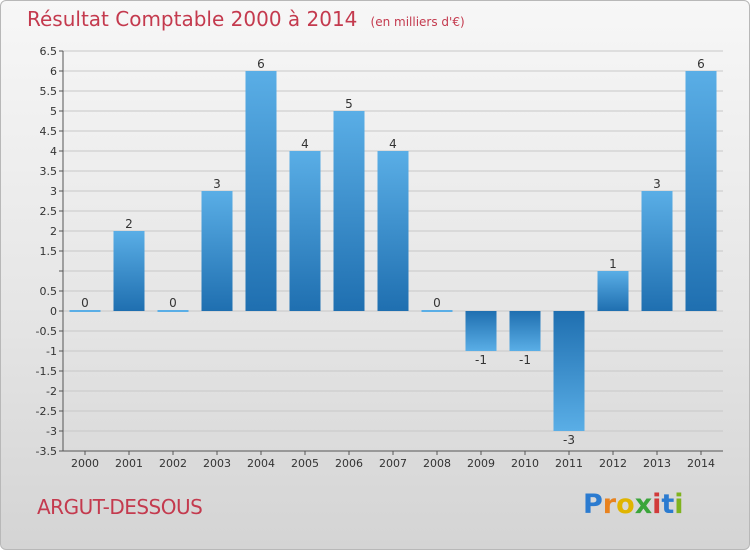 This screenshot has width=750, height=550. Describe the element at coordinates (51, 391) in the screenshot. I see `y-tick-label: -2` at that location.